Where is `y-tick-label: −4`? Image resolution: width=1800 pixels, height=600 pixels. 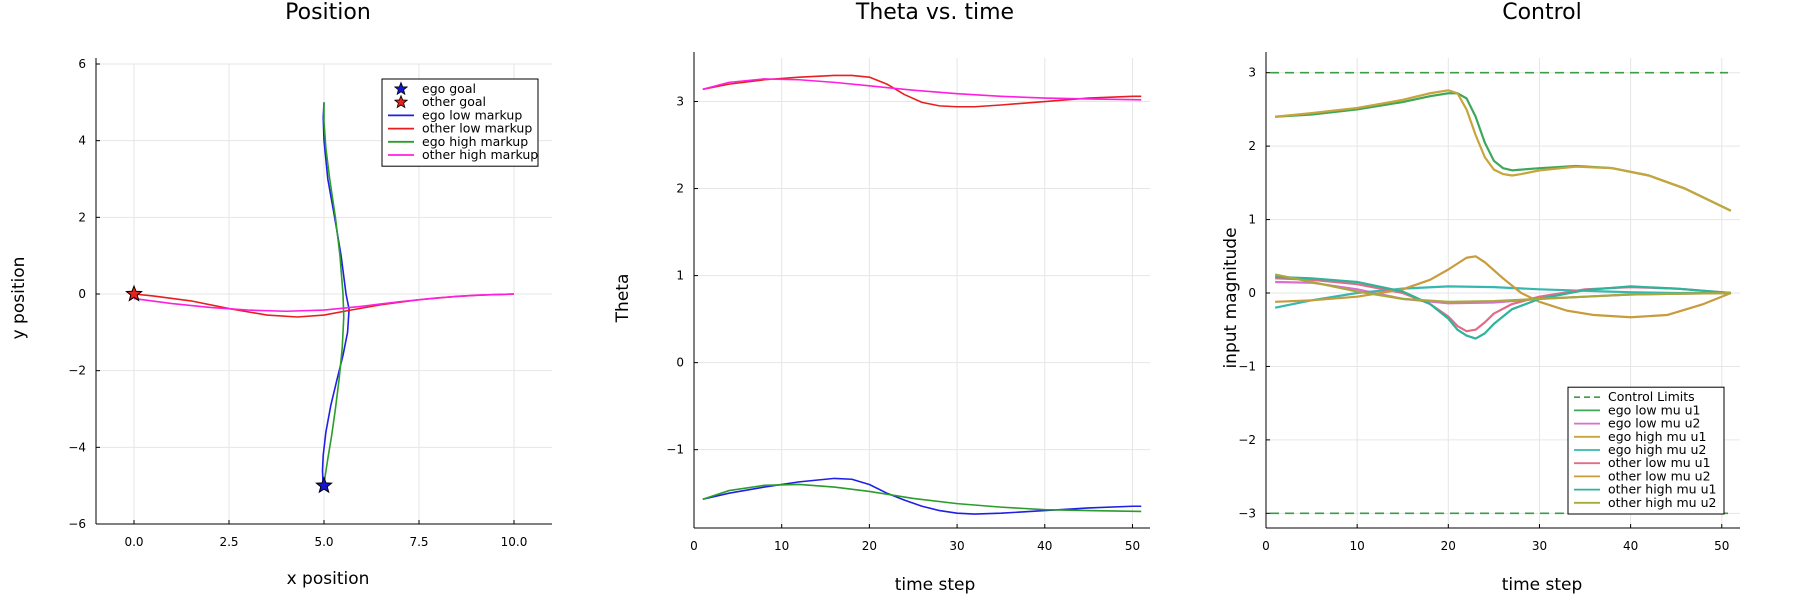
y-tick-label: −4 is located at coordinates (77, 447).